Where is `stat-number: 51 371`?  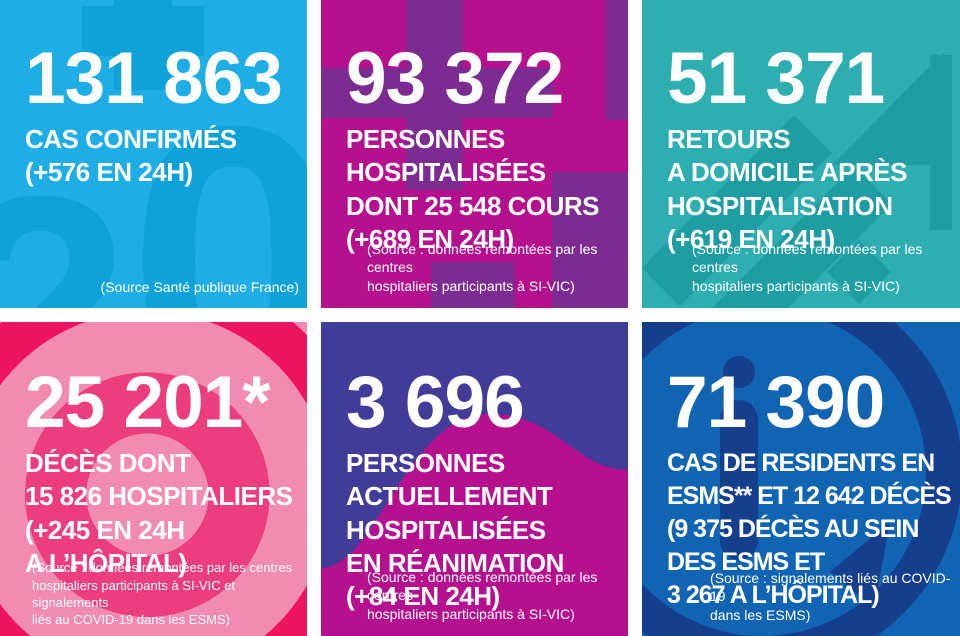 stat-number: 51 371 is located at coordinates (776, 78).